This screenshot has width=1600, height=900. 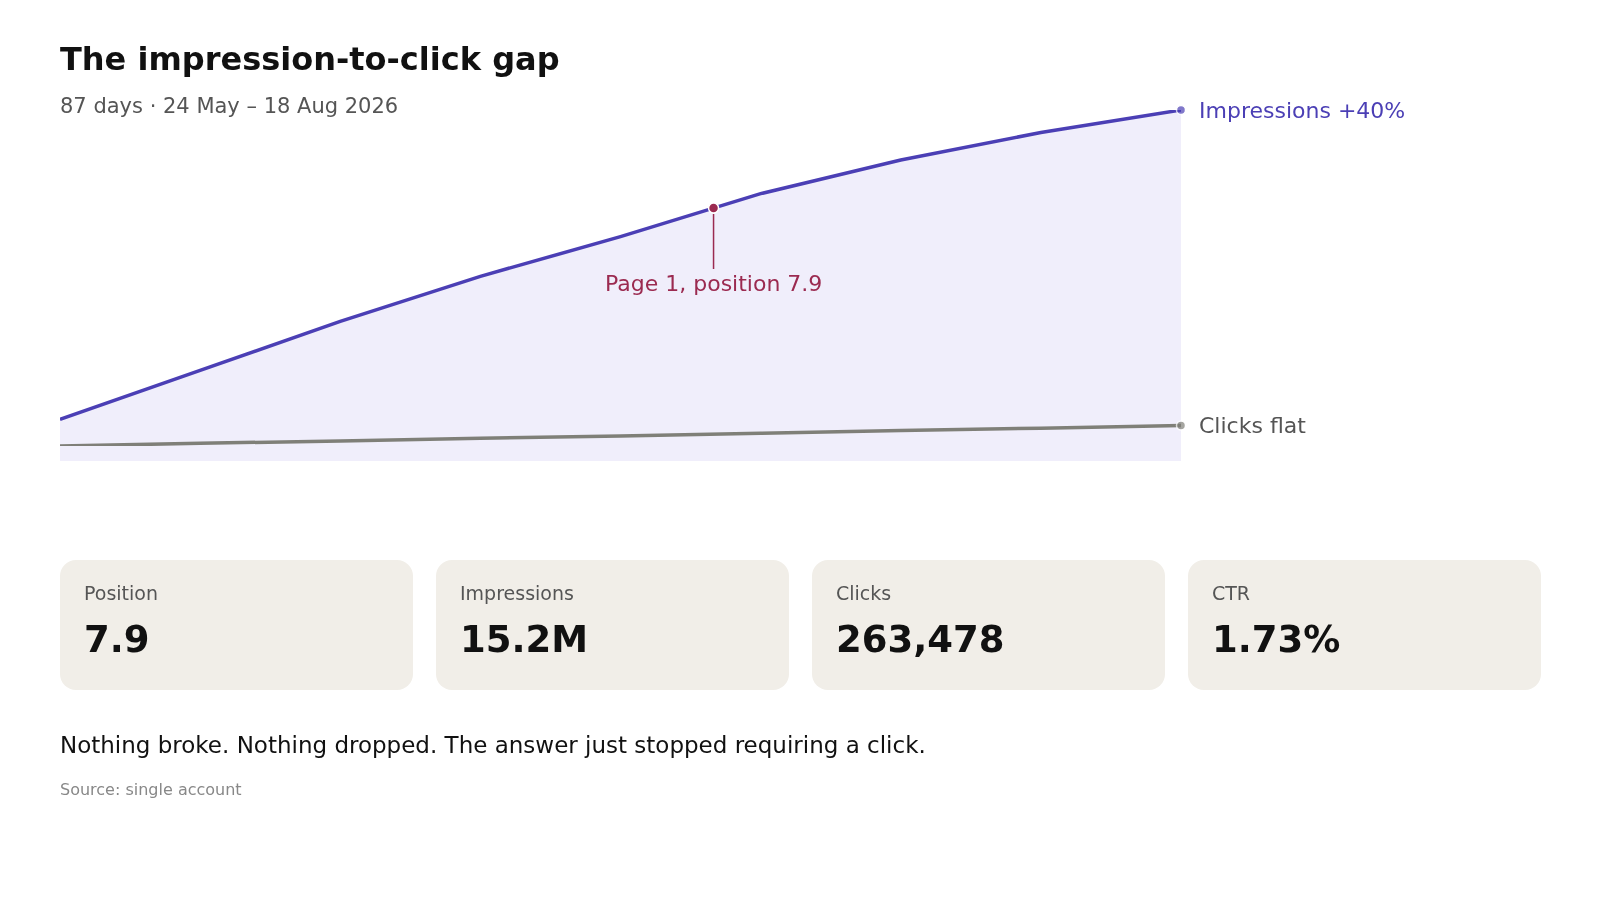 I want to click on annotation: Page 1, position 7.9, so click(x=714, y=283).